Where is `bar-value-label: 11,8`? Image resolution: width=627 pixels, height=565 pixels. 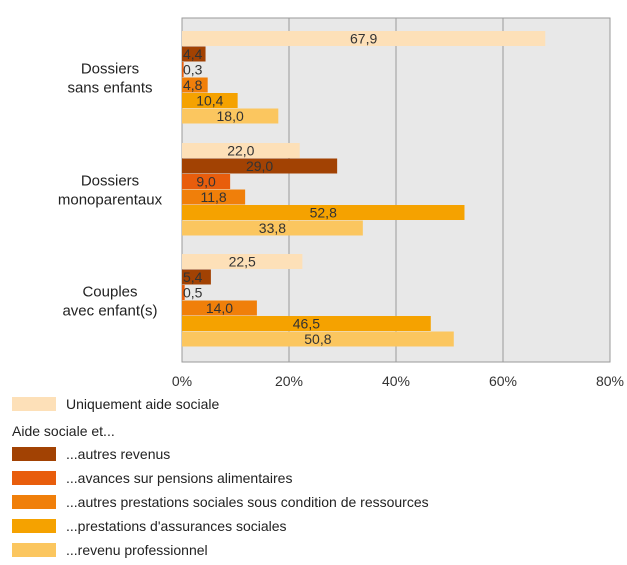 bar-value-label: 11,8 is located at coordinates (213, 197).